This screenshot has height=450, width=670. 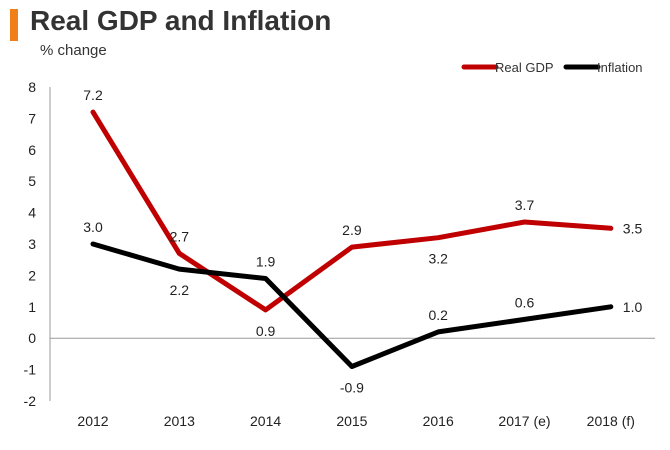 What do you see at coordinates (32, 244) in the screenshot?
I see `y-tick-label: 3` at bounding box center [32, 244].